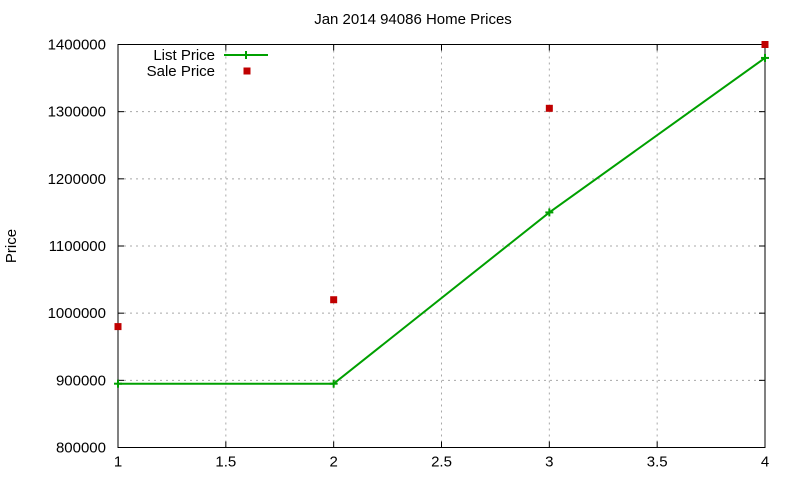 The height and width of the screenshot is (480, 800). What do you see at coordinates (549, 462) in the screenshot?
I see `x-tick-label: 3` at bounding box center [549, 462].